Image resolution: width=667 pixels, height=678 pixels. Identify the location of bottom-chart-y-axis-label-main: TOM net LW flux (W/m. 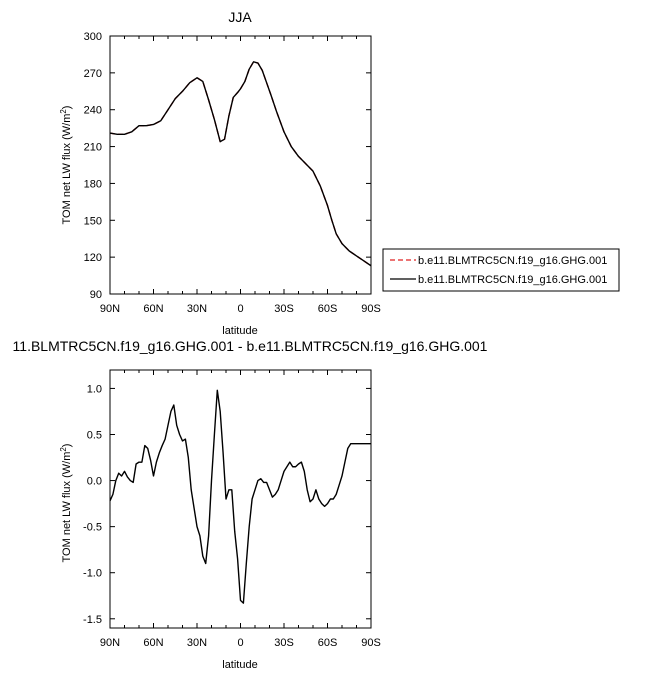
(67, 507).